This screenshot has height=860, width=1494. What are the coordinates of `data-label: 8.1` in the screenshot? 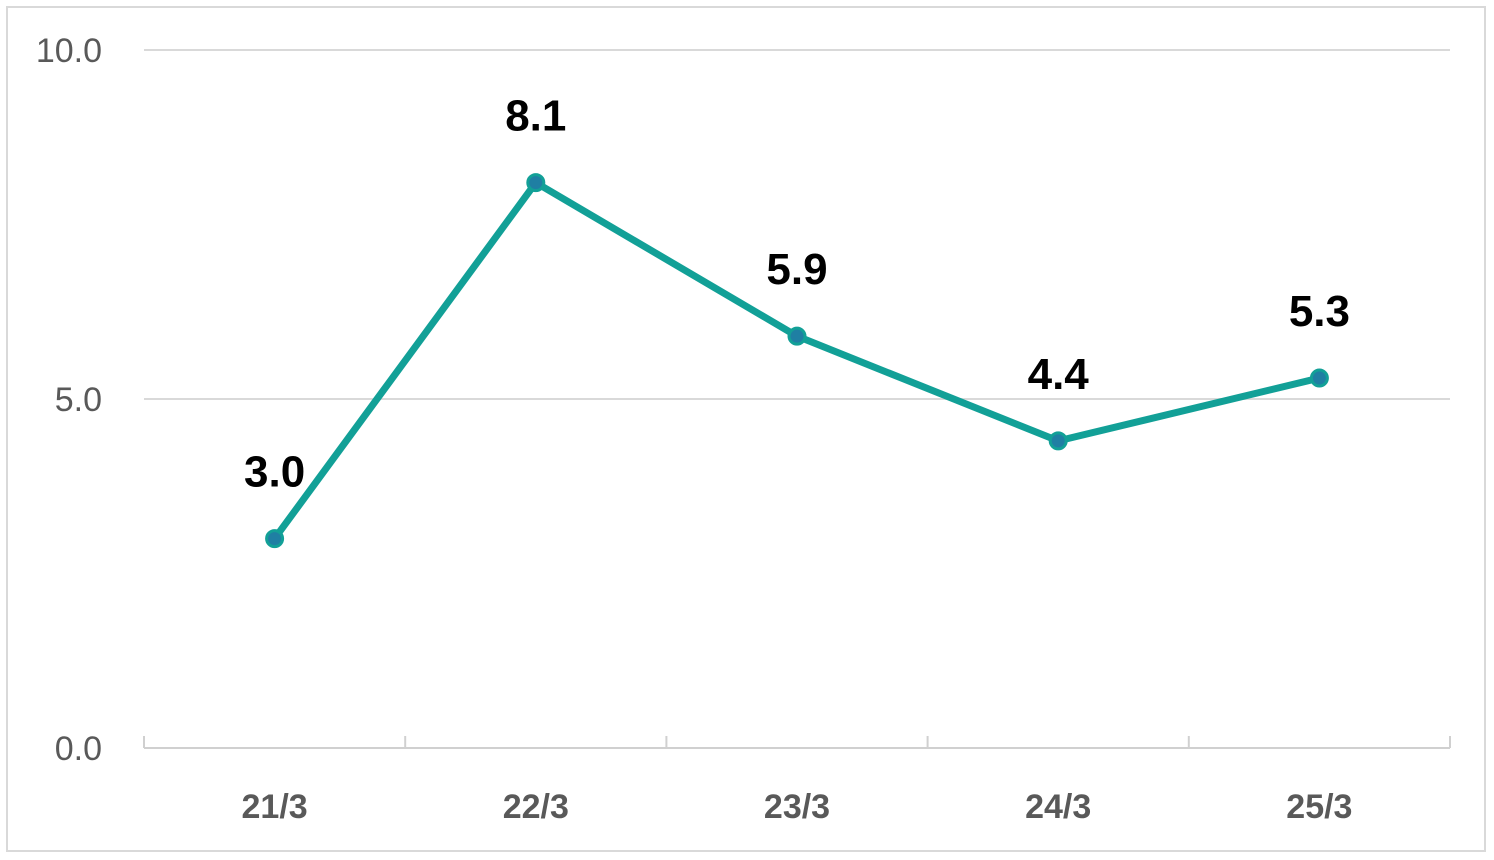 It's located at (535, 116).